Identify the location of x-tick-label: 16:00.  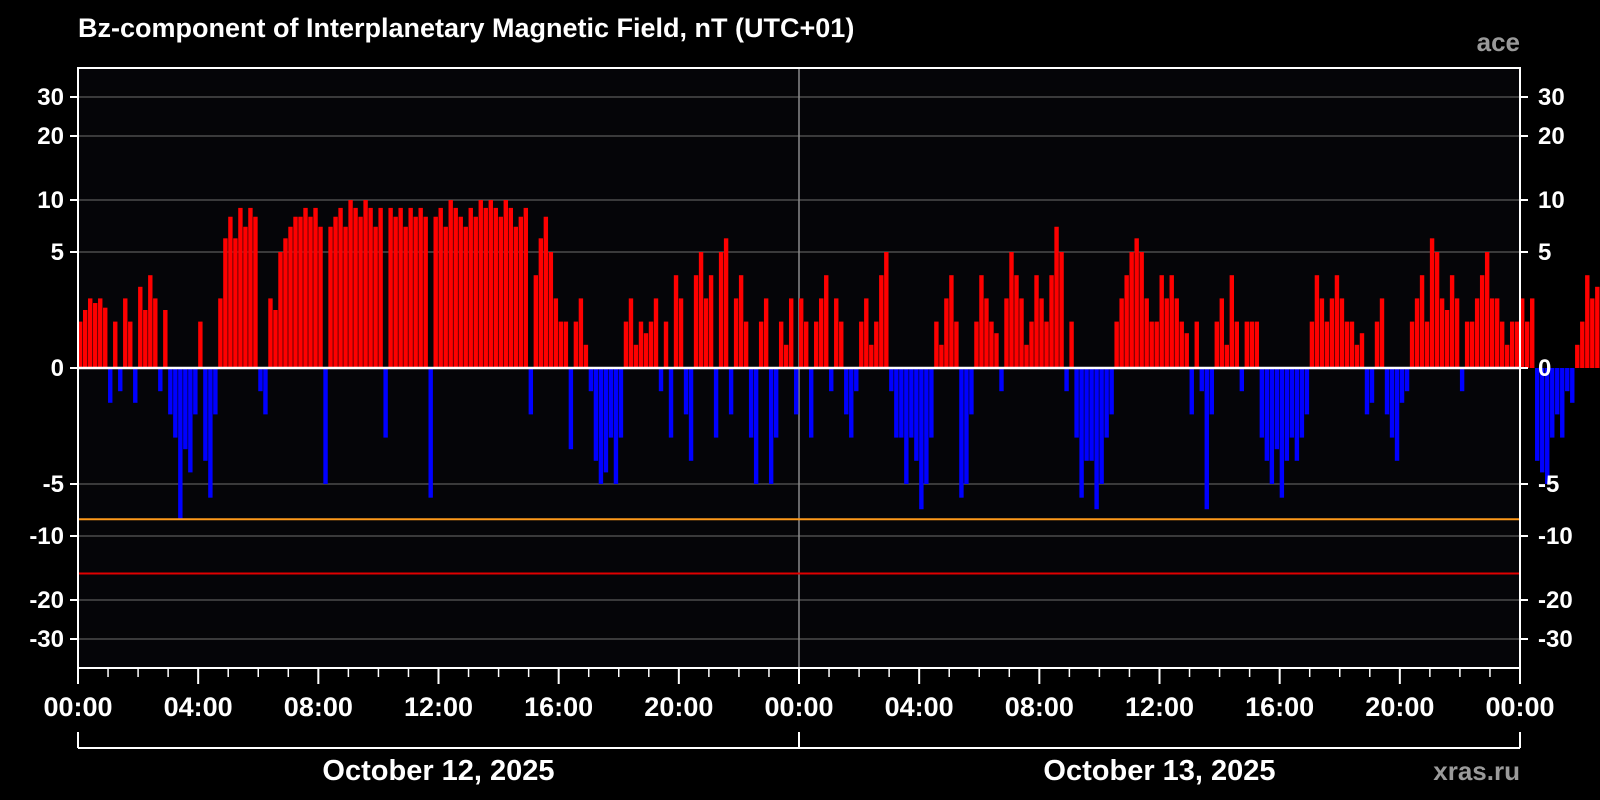
(1279, 707).